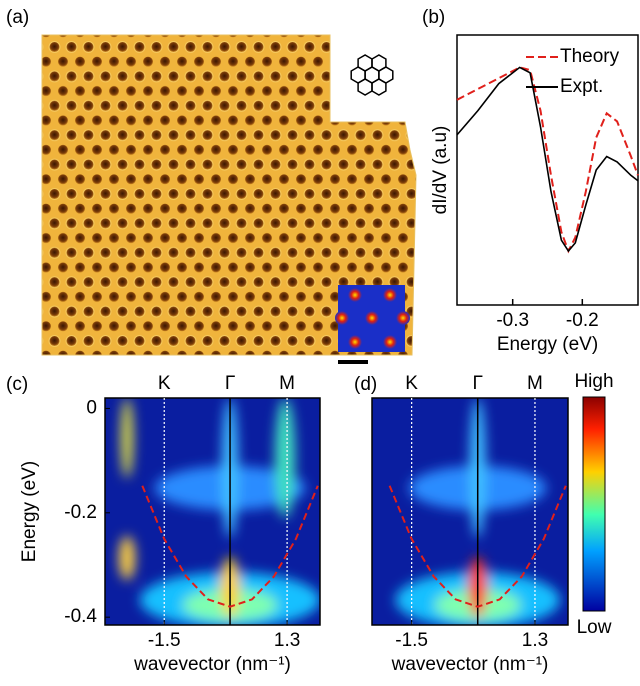  Describe the element at coordinates (547, 344) in the screenshot. I see `x-axis-label: Energy (eV)` at that location.